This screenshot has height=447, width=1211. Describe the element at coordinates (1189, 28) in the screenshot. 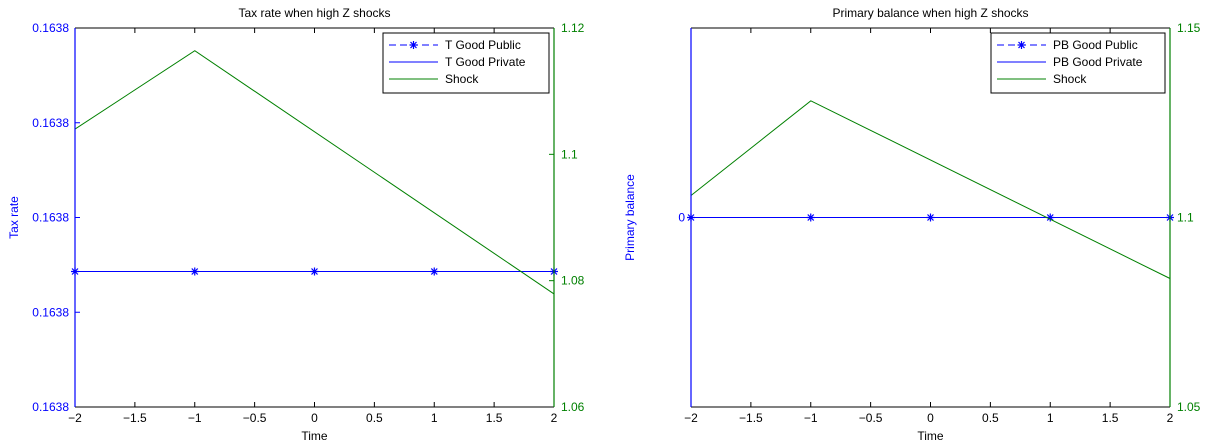

I see `right-y-tick-label: 1.15` at that location.